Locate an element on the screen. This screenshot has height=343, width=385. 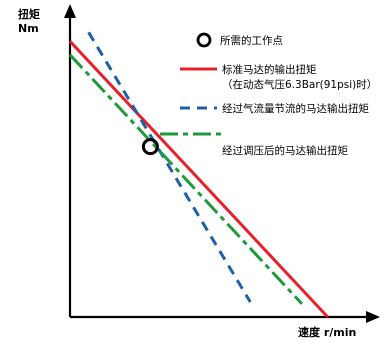
y-axis-label-line2: Nm is located at coordinates (28, 28).